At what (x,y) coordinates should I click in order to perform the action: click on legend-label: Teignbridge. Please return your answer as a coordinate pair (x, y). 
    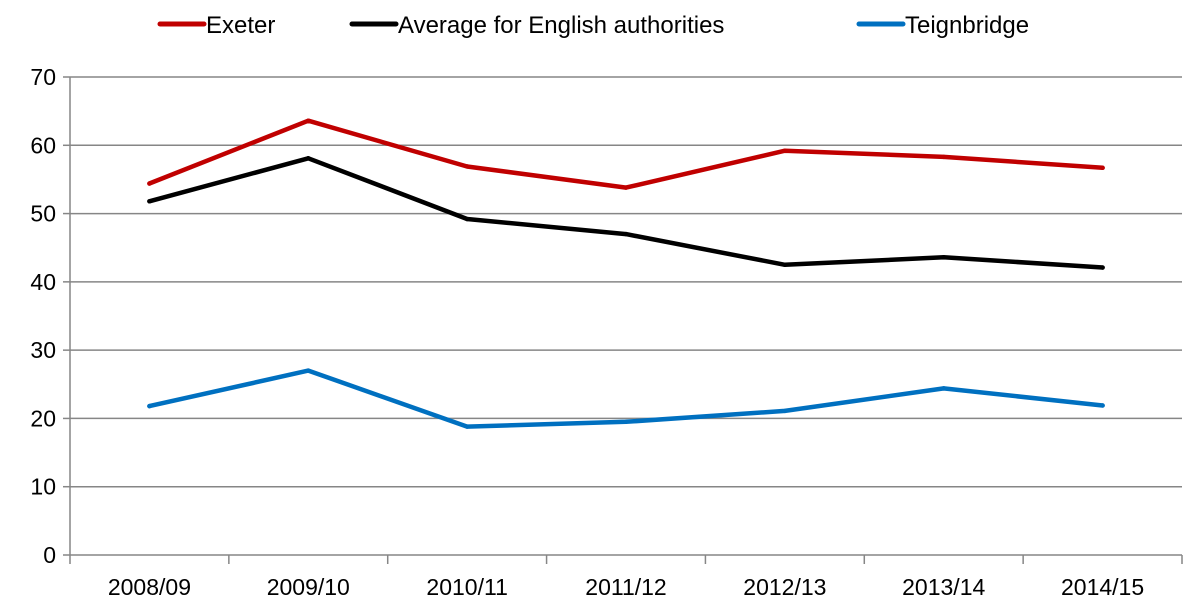
    Looking at the image, I should click on (967, 25).